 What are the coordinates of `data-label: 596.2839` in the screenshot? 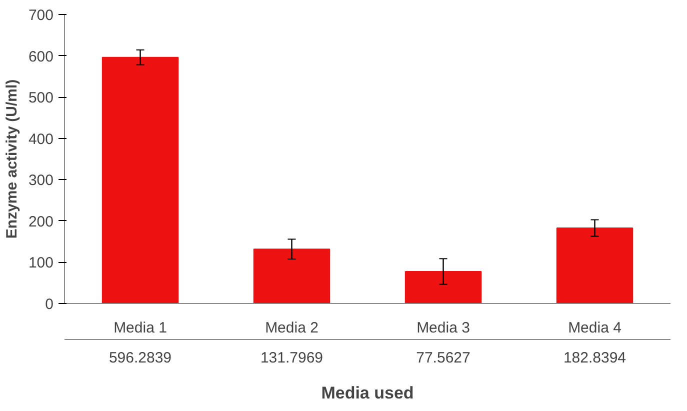 It's located at (140, 358).